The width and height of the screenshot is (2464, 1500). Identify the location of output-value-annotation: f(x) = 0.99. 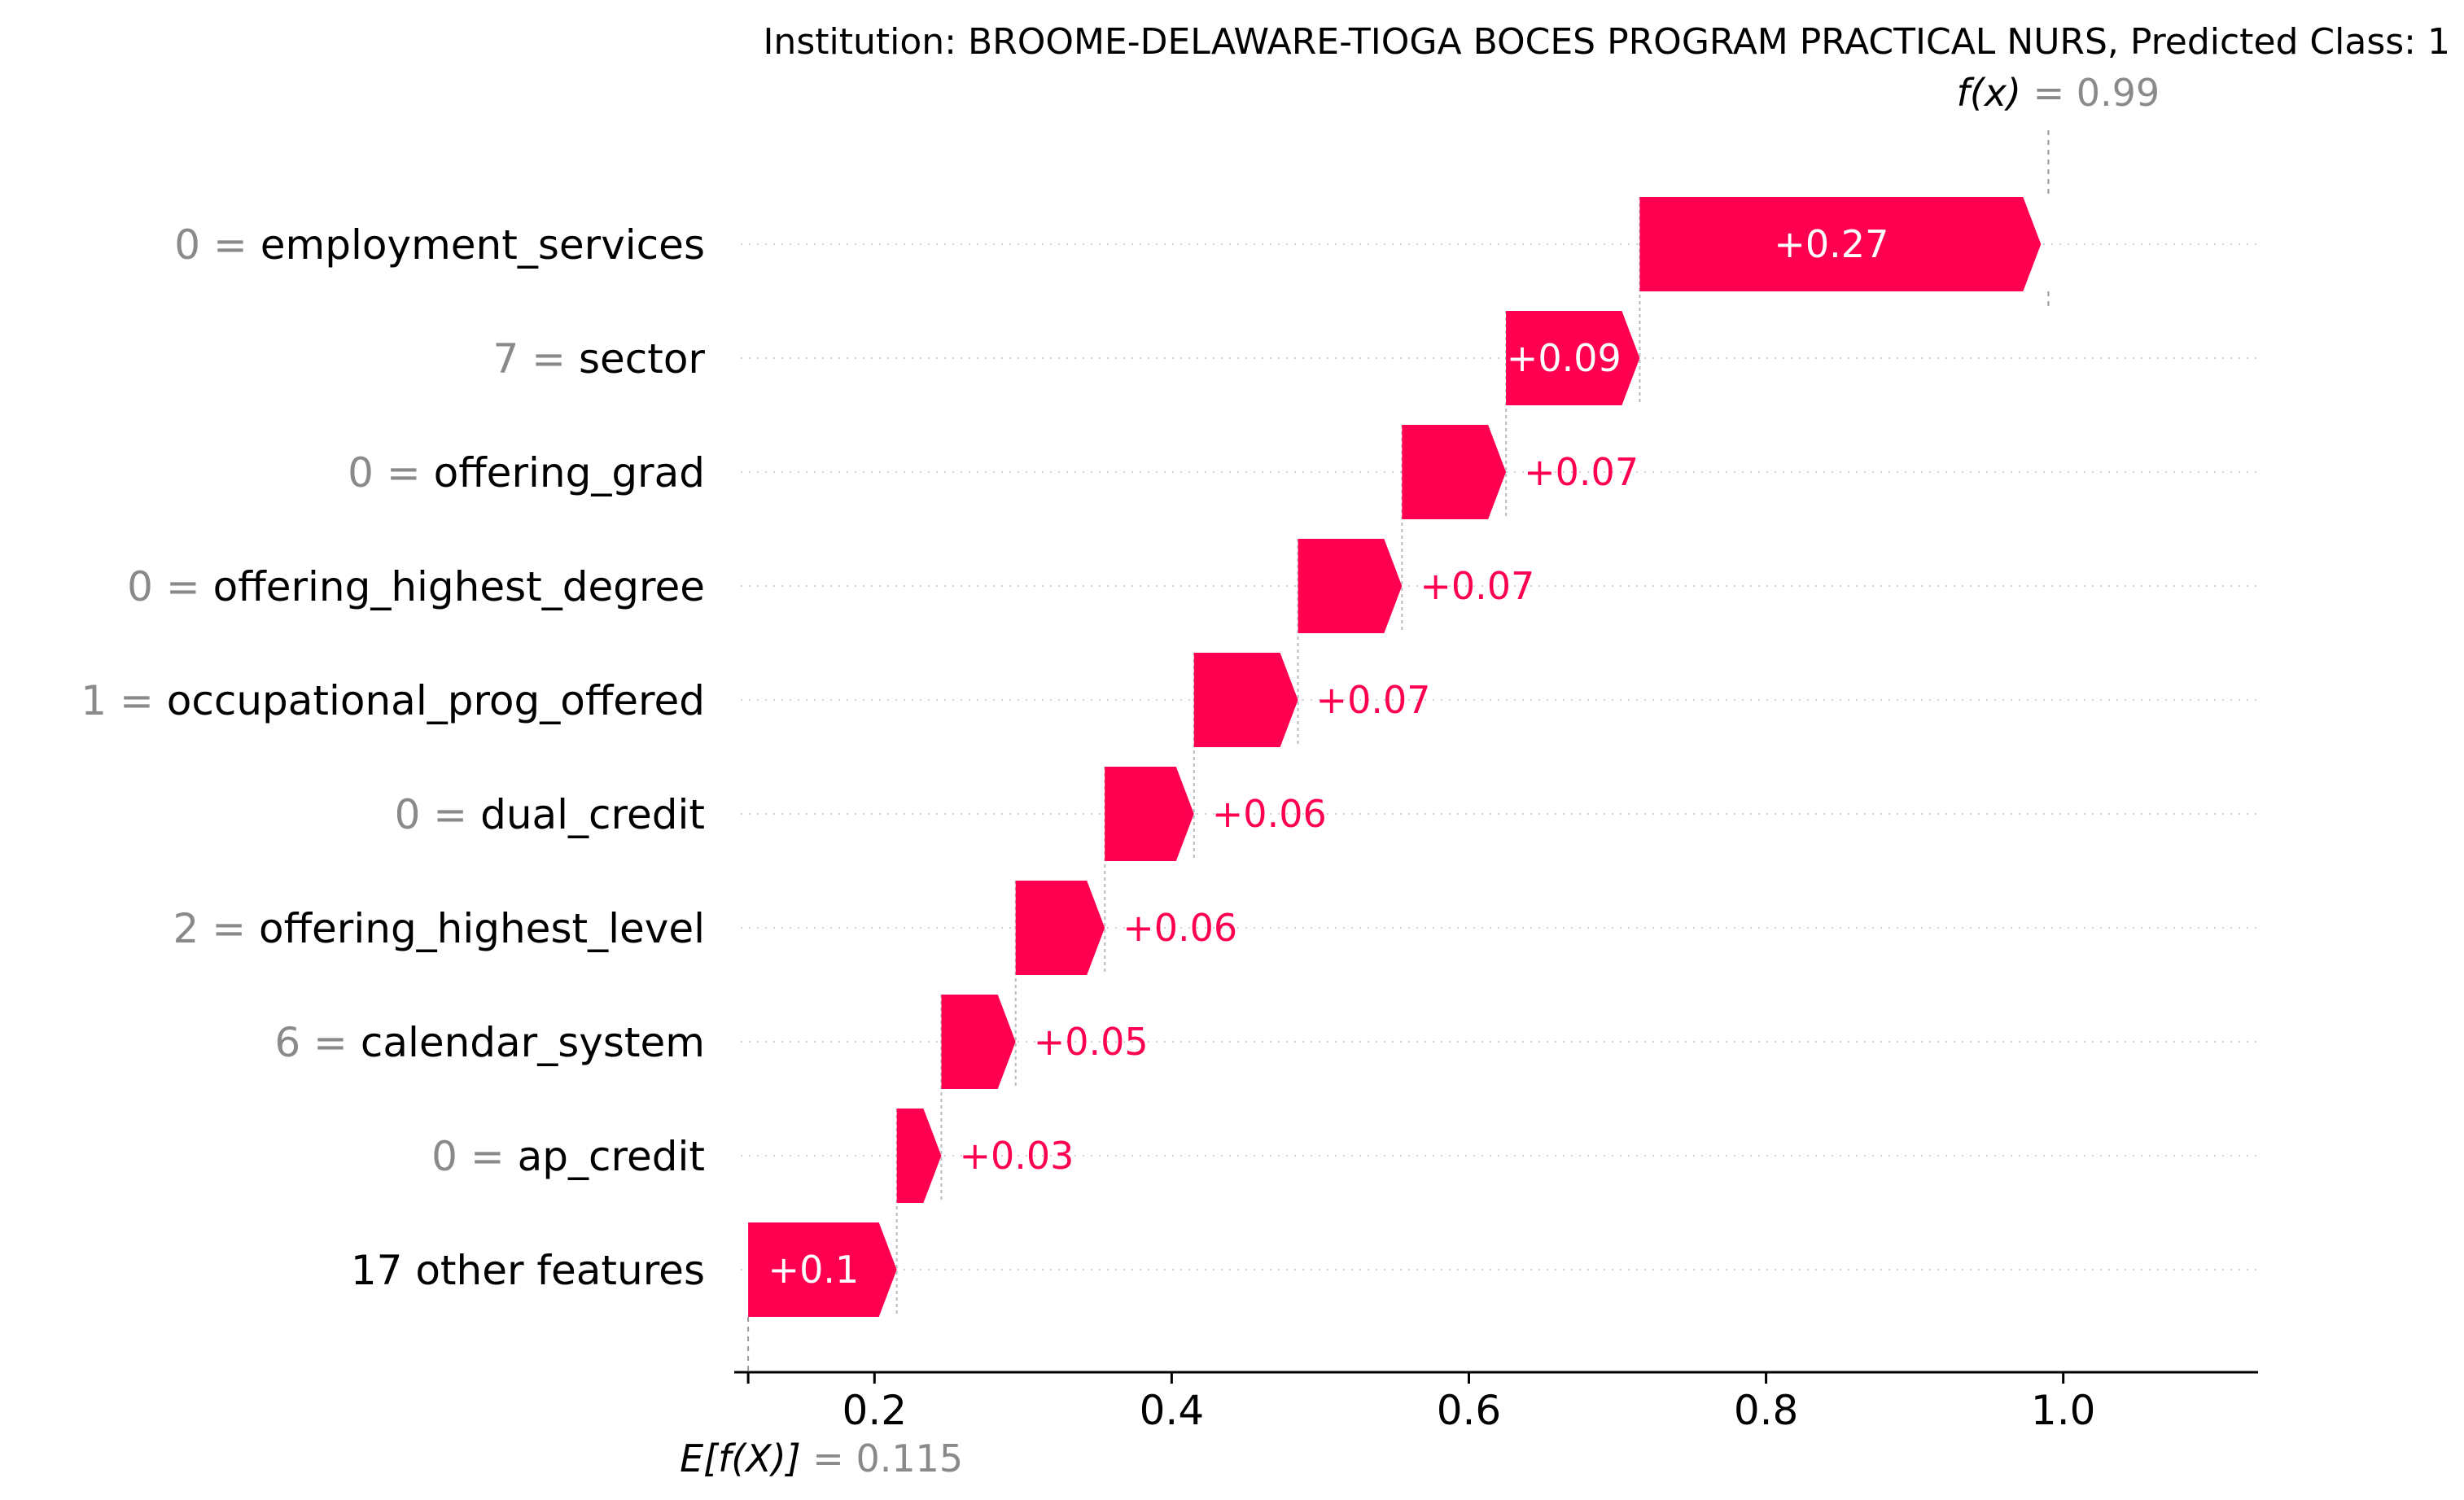
(2058, 93).